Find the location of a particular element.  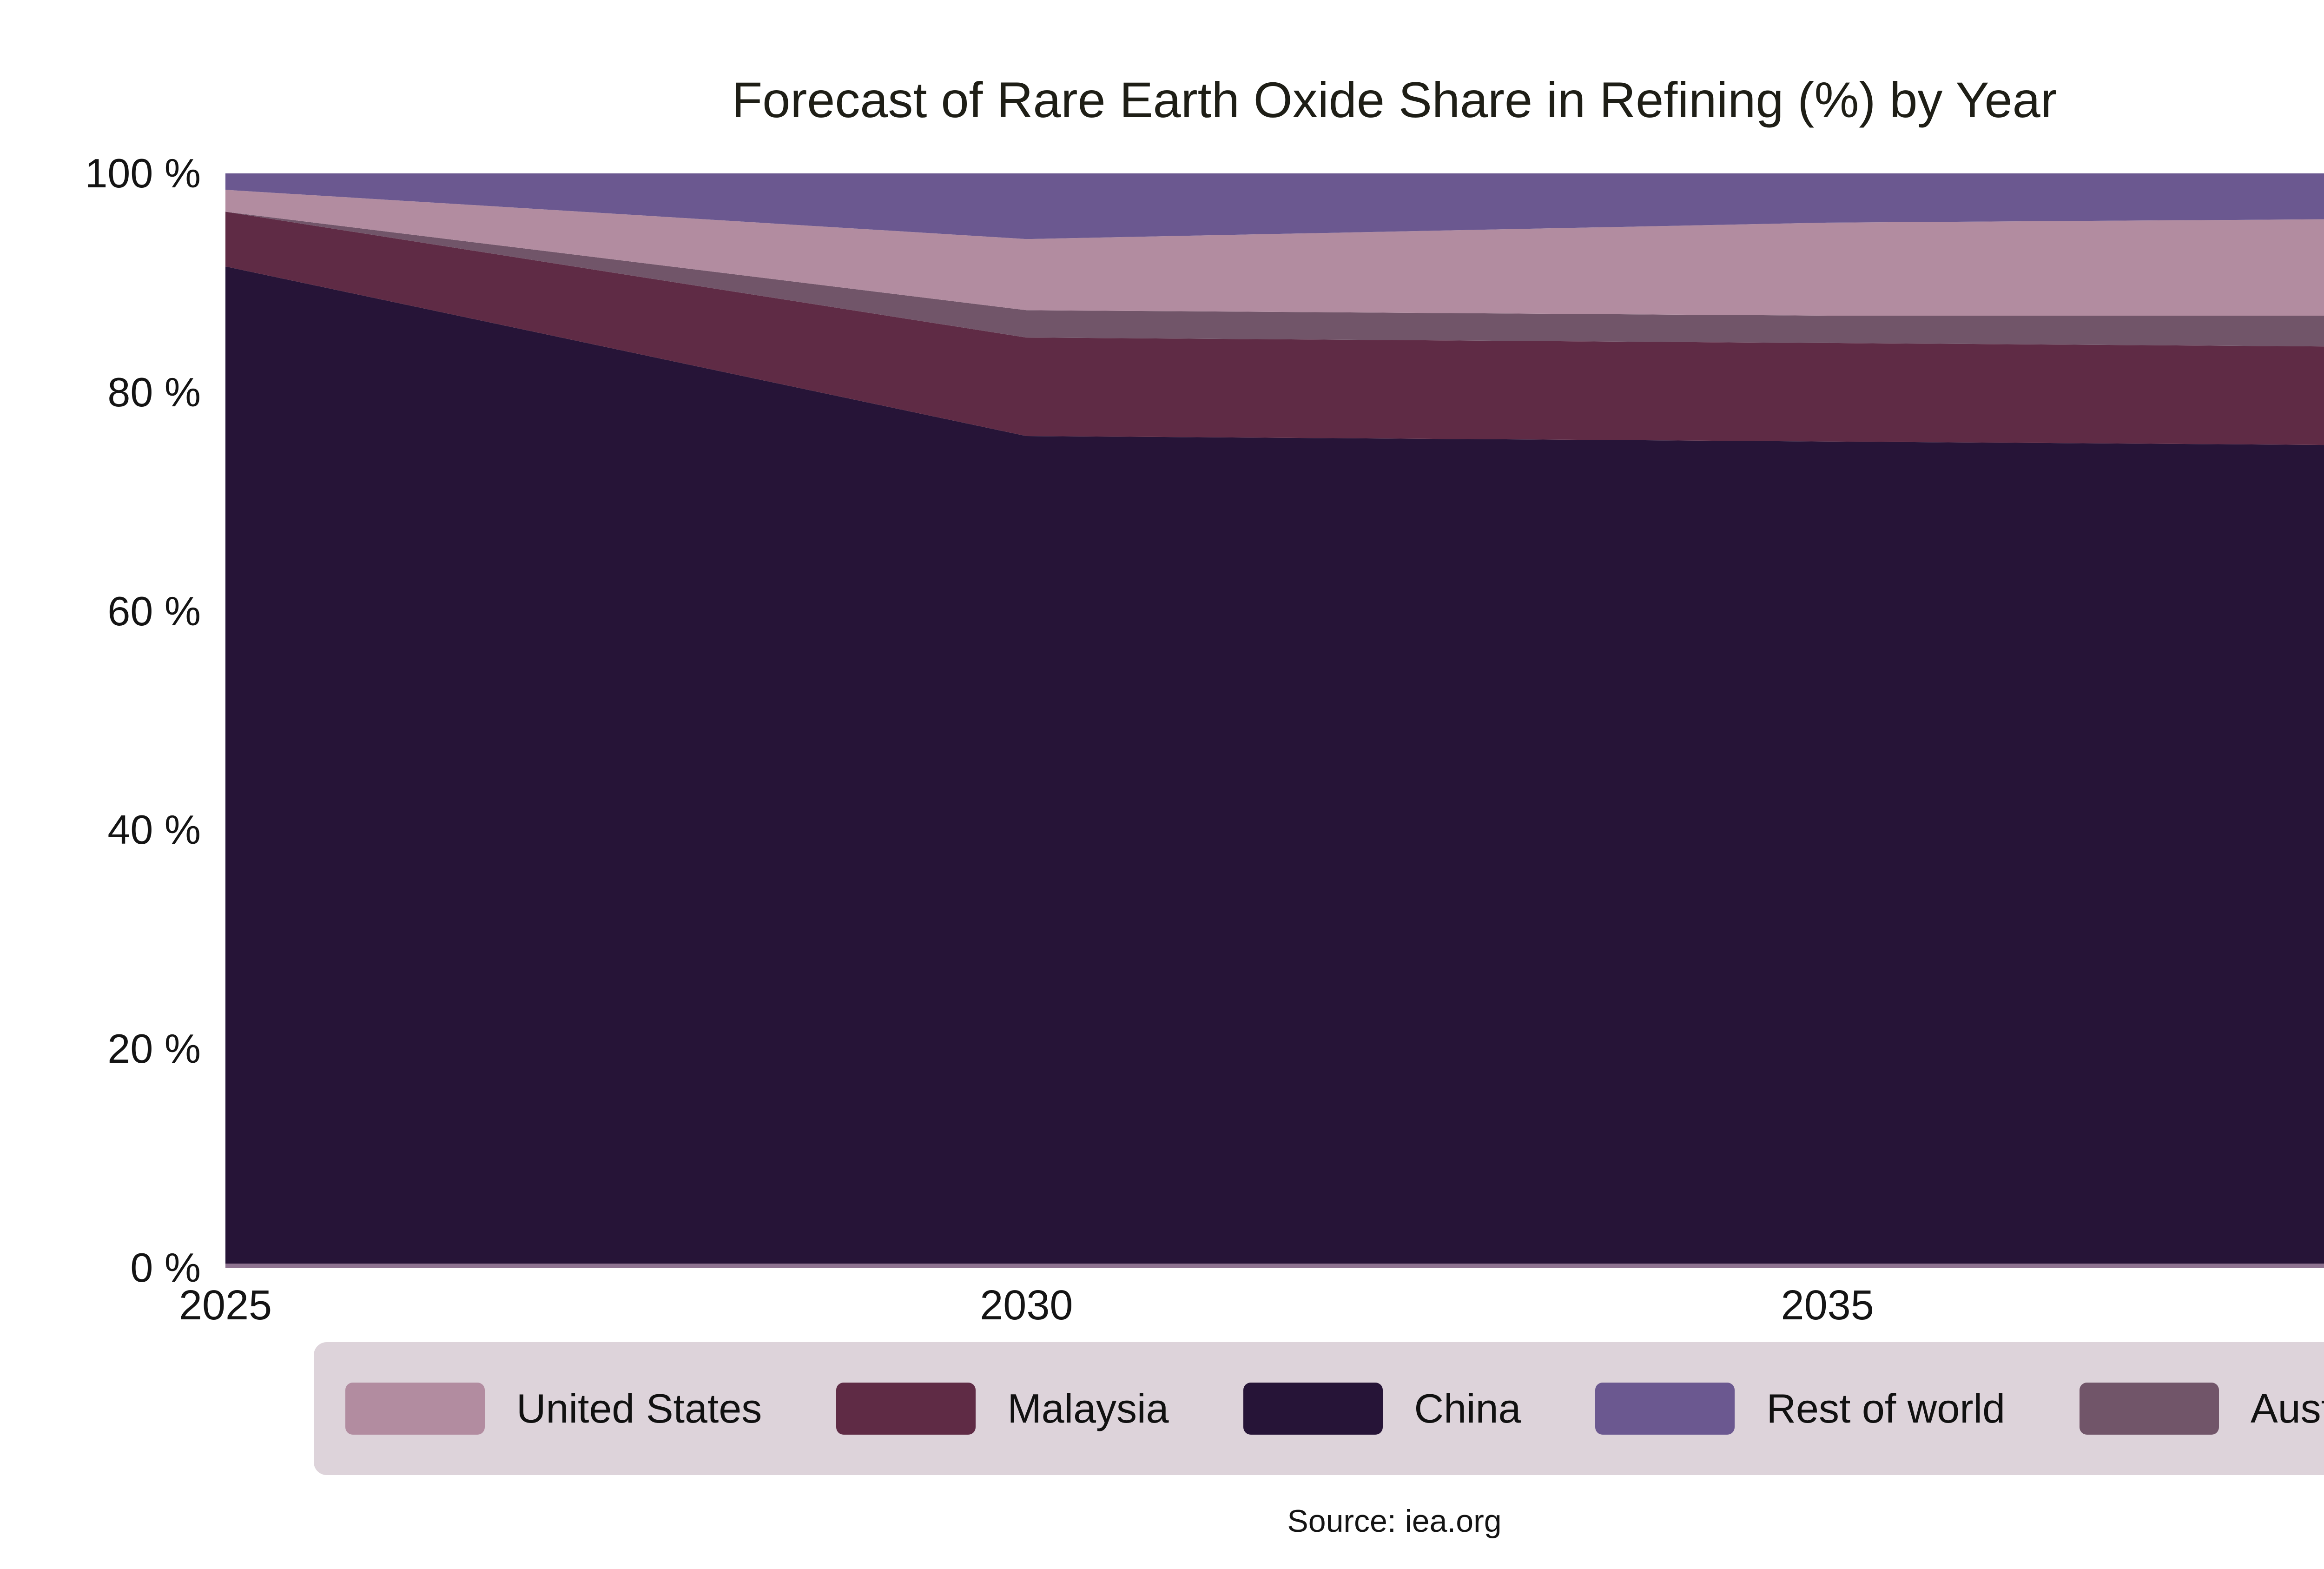

x-axis-baseline is located at coordinates (1274, 1266).